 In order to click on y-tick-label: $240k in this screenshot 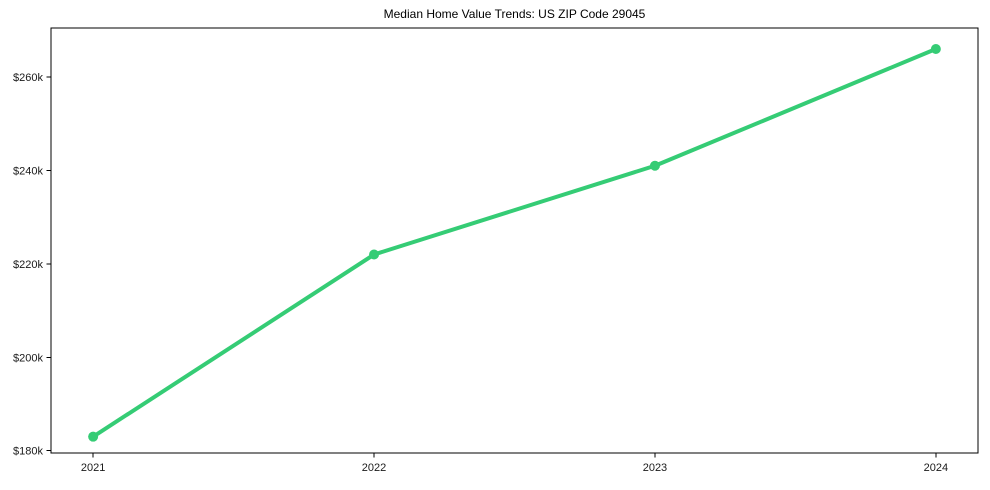, I will do `click(28, 171)`.